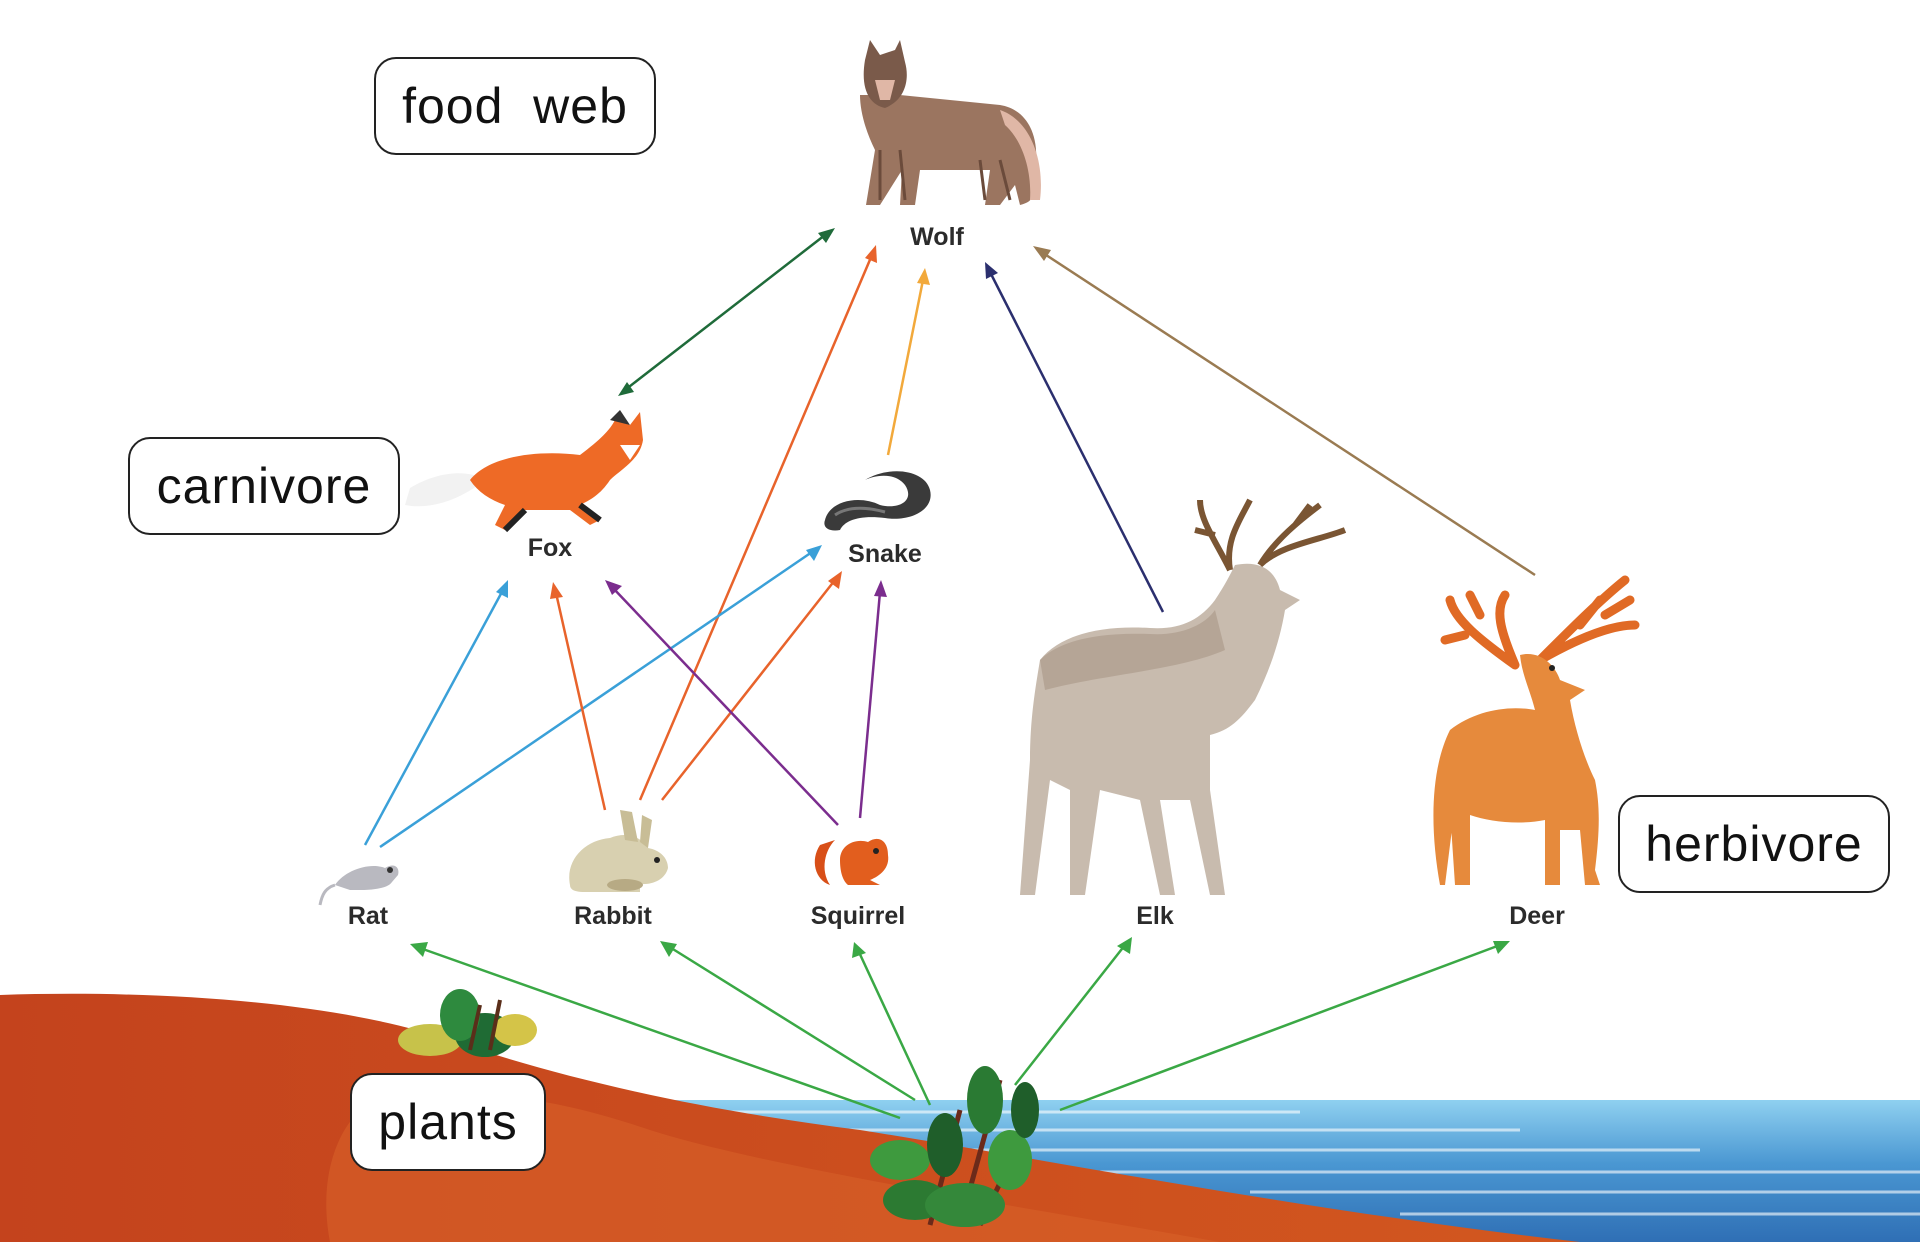 The width and height of the screenshot is (1920, 1242). Describe the element at coordinates (877, 501) in the screenshot. I see `snake-icon` at that location.